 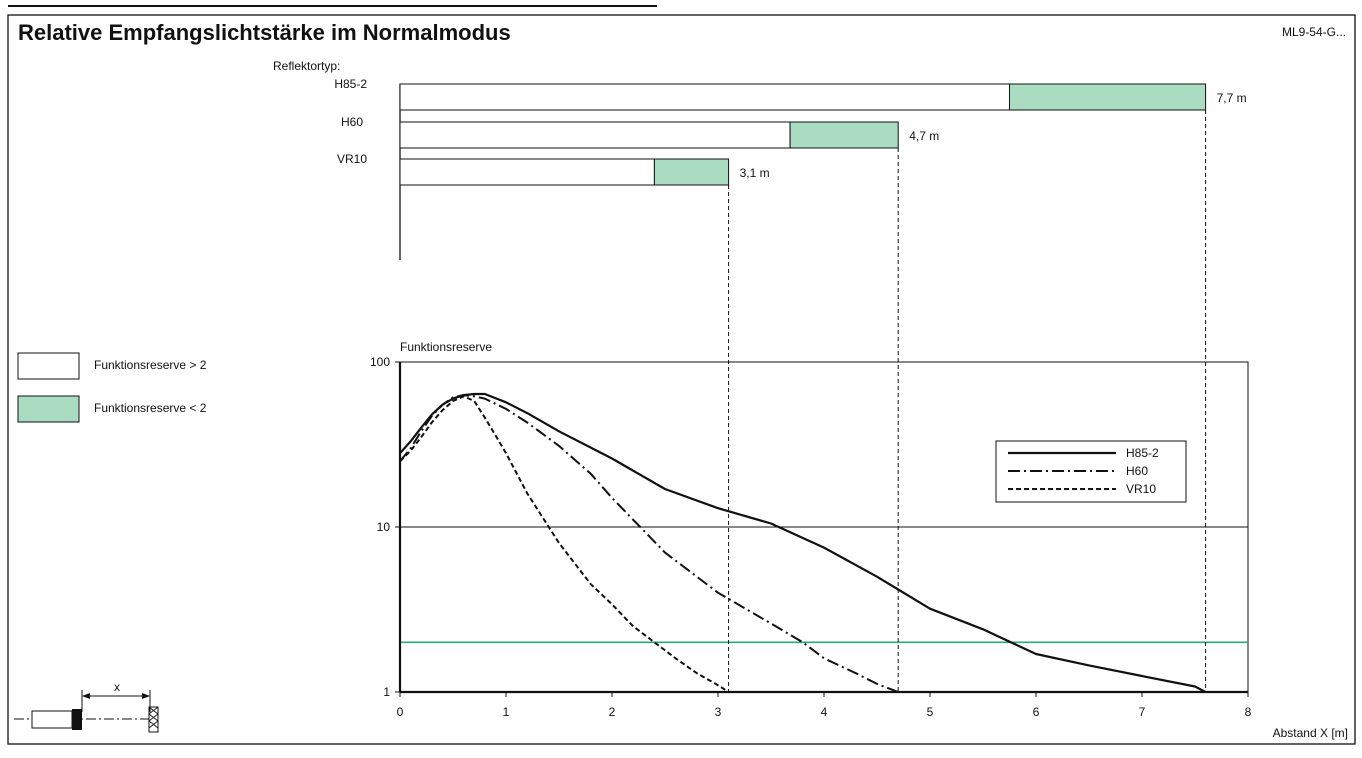 I want to click on bar-range-label: 4,7 m, so click(x=924, y=136).